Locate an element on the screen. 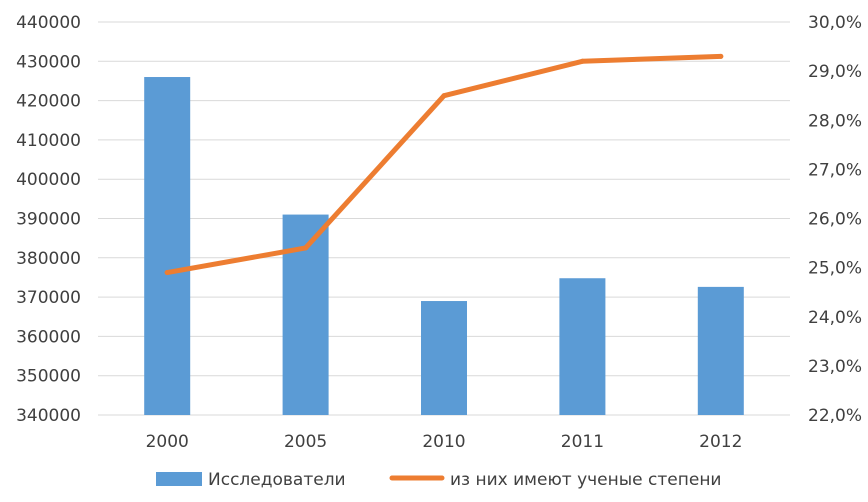 This screenshot has width=868, height=502. right-tick-label: 24,0% is located at coordinates (835, 318).